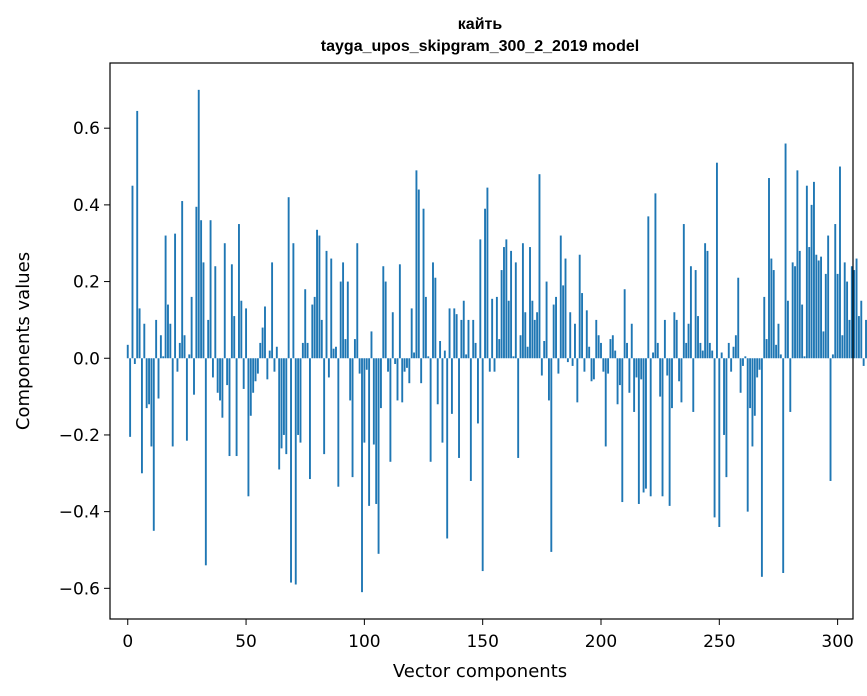 This screenshot has width=867, height=696. What do you see at coordinates (79, 436) in the screenshot?
I see `y-tick-label: −0.2` at bounding box center [79, 436].